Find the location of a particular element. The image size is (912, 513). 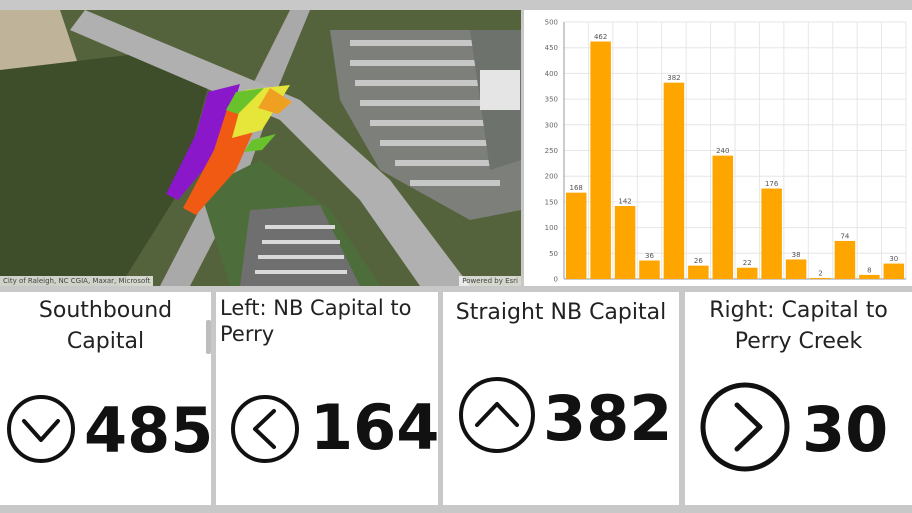

chevron-down-icon is located at coordinates (41, 429).